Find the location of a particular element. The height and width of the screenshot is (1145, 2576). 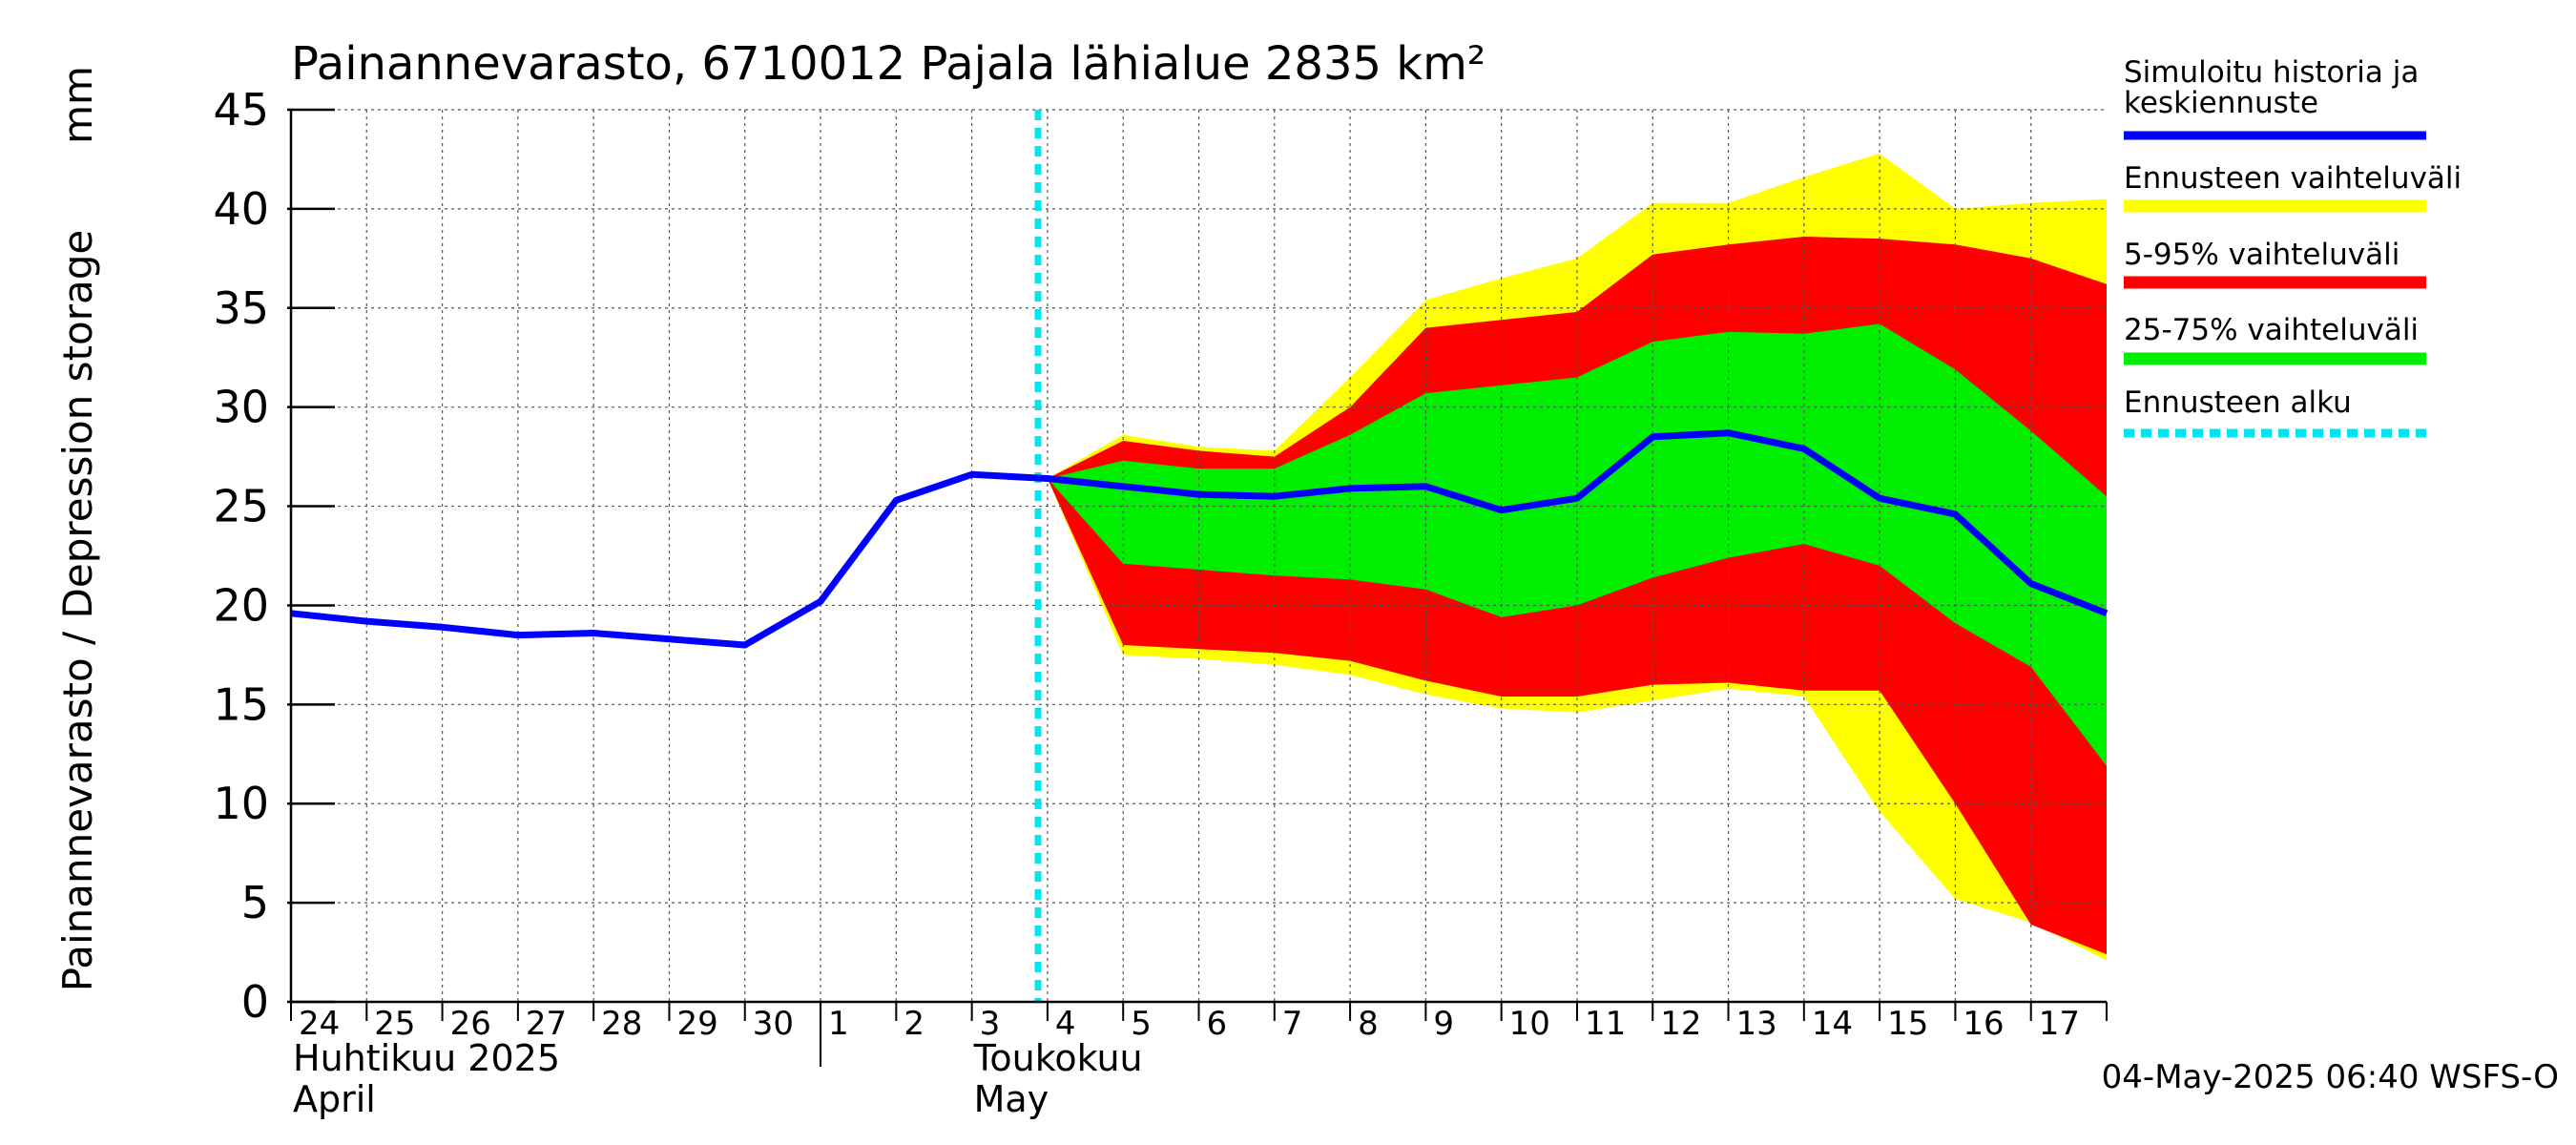

y-tick-label: 35 is located at coordinates (241, 308).